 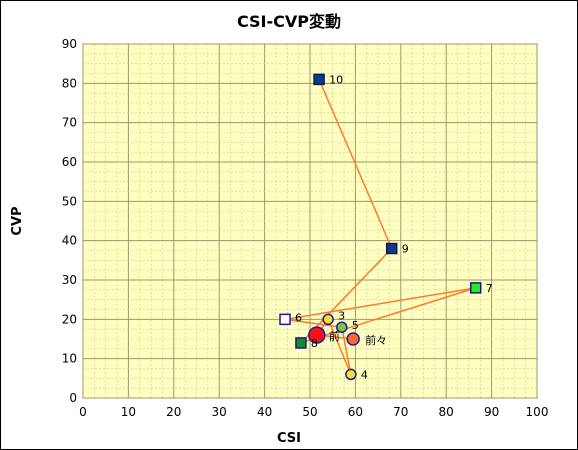 What do you see at coordinates (446, 412) in the screenshot?
I see `x-tick-label: 80` at bounding box center [446, 412].